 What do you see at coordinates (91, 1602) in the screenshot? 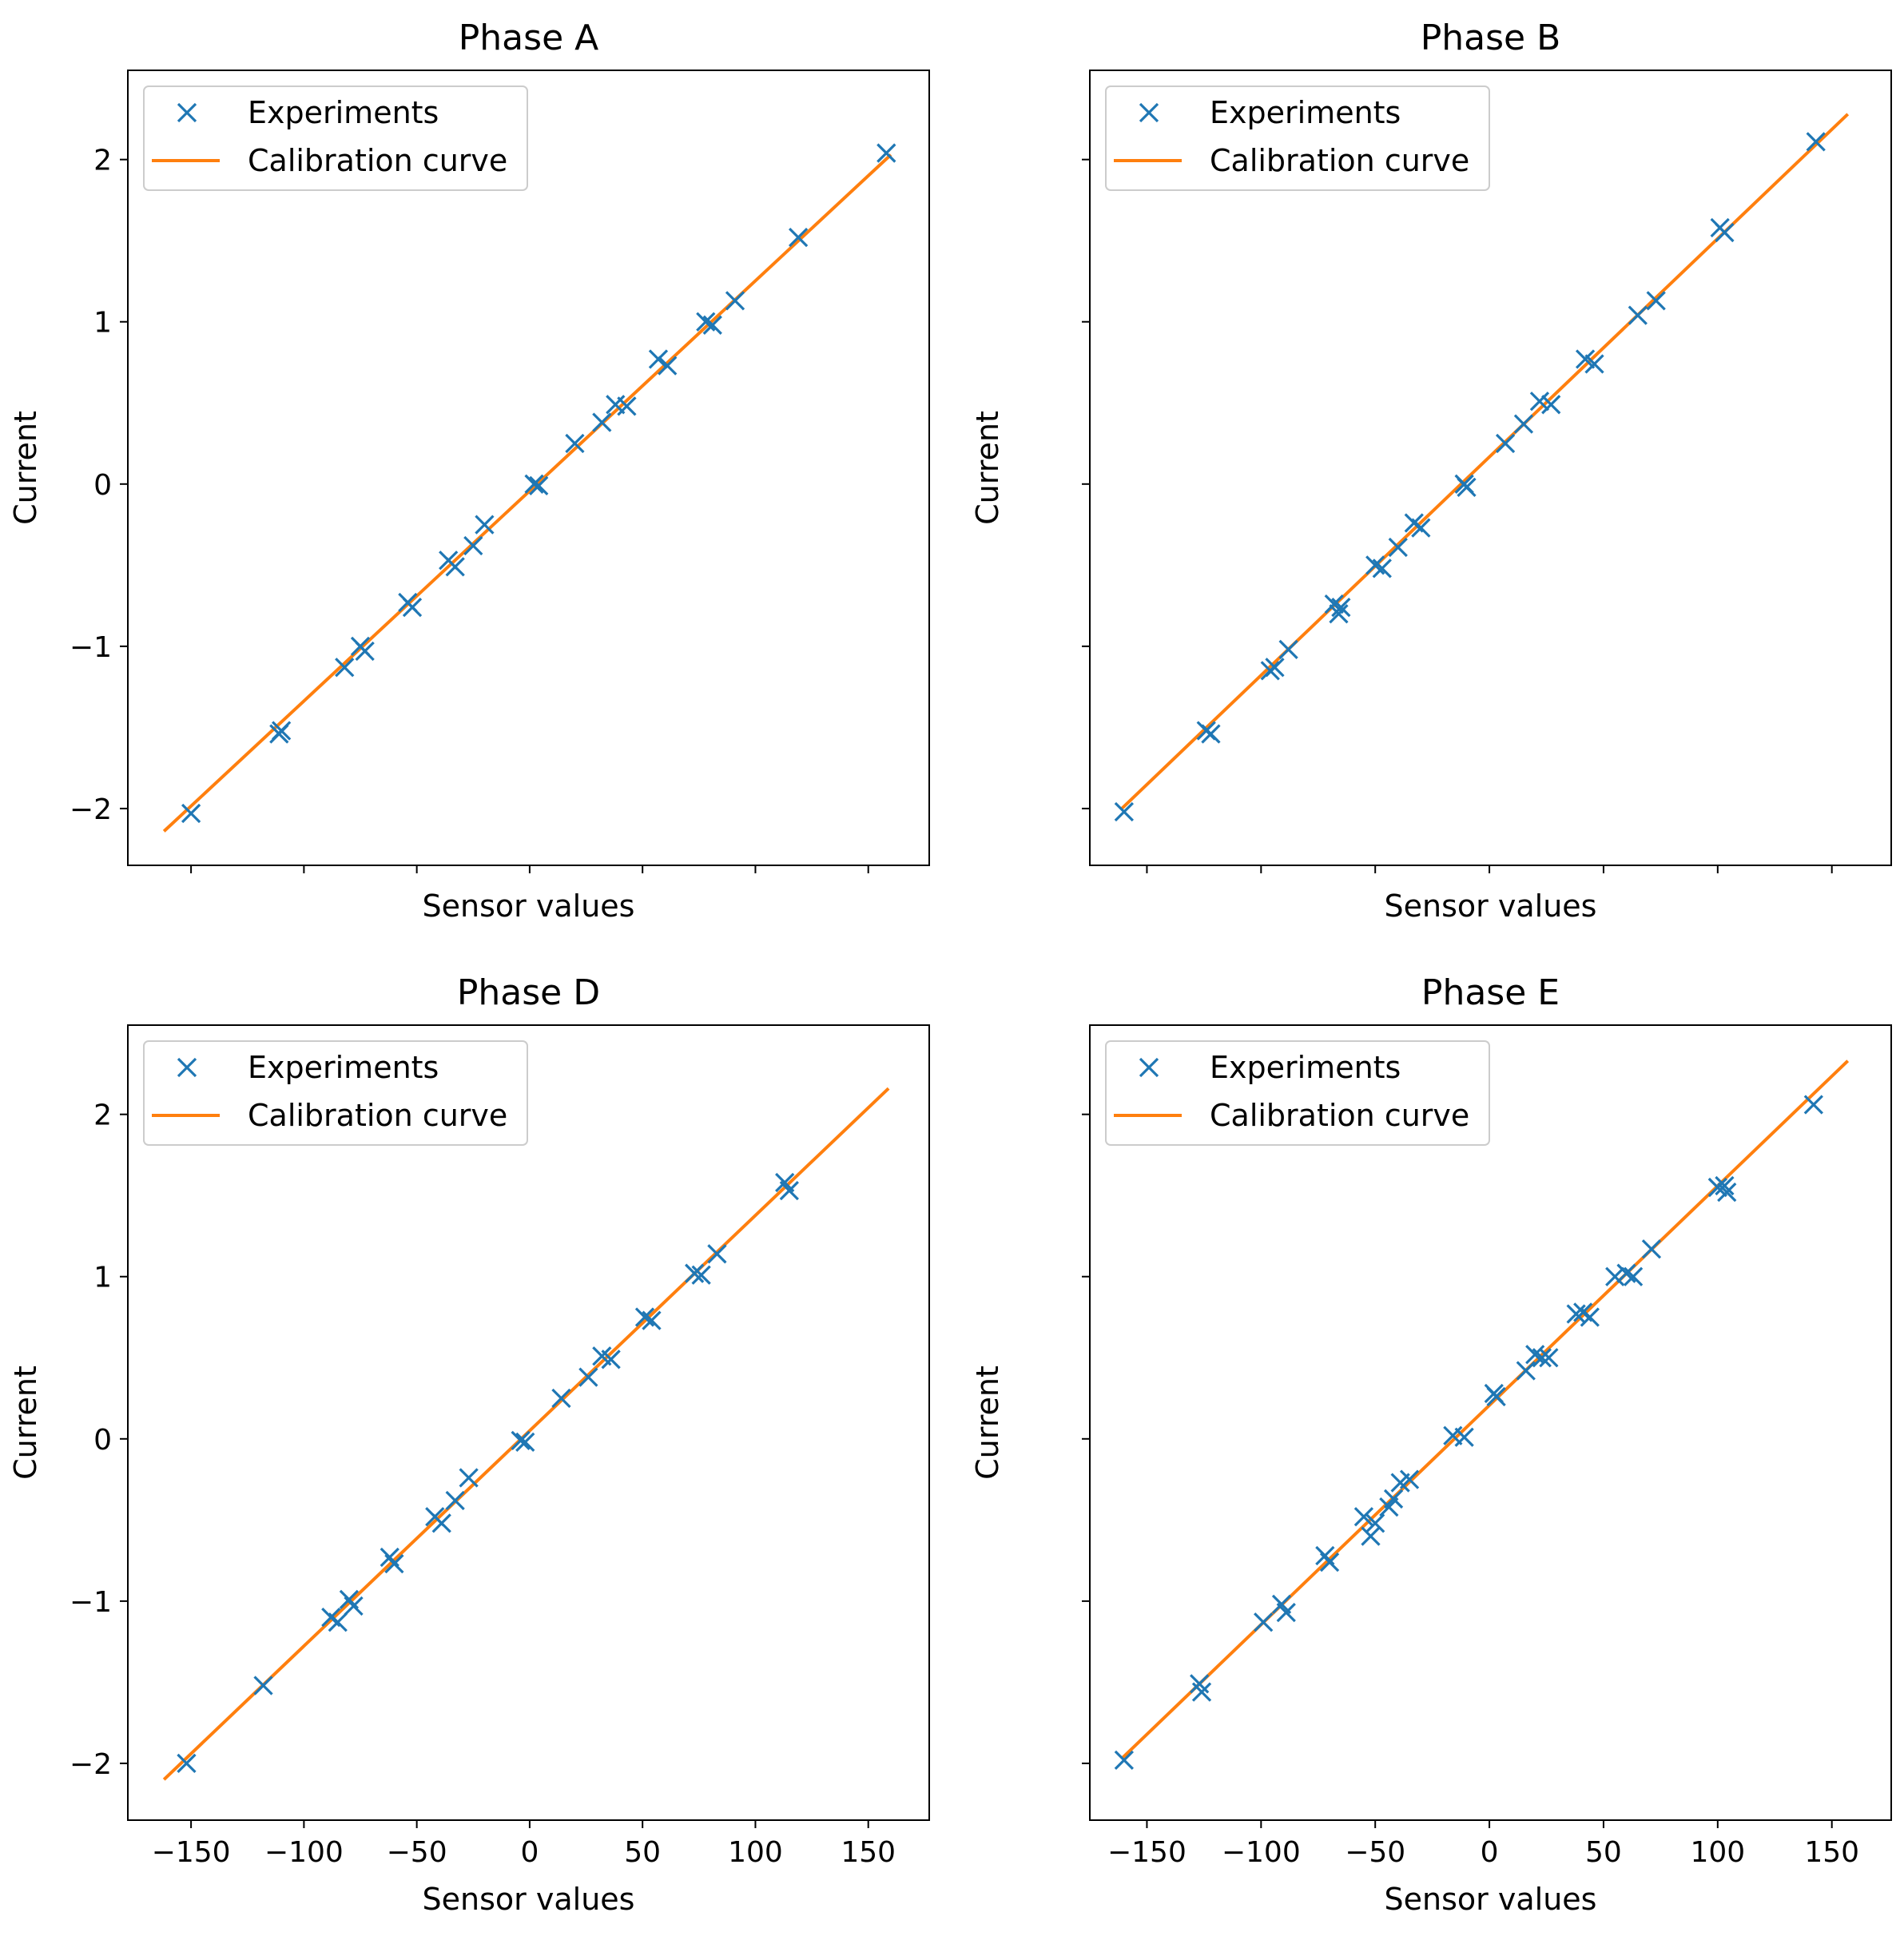
I see `y-tick-label: −1` at bounding box center [91, 1602].